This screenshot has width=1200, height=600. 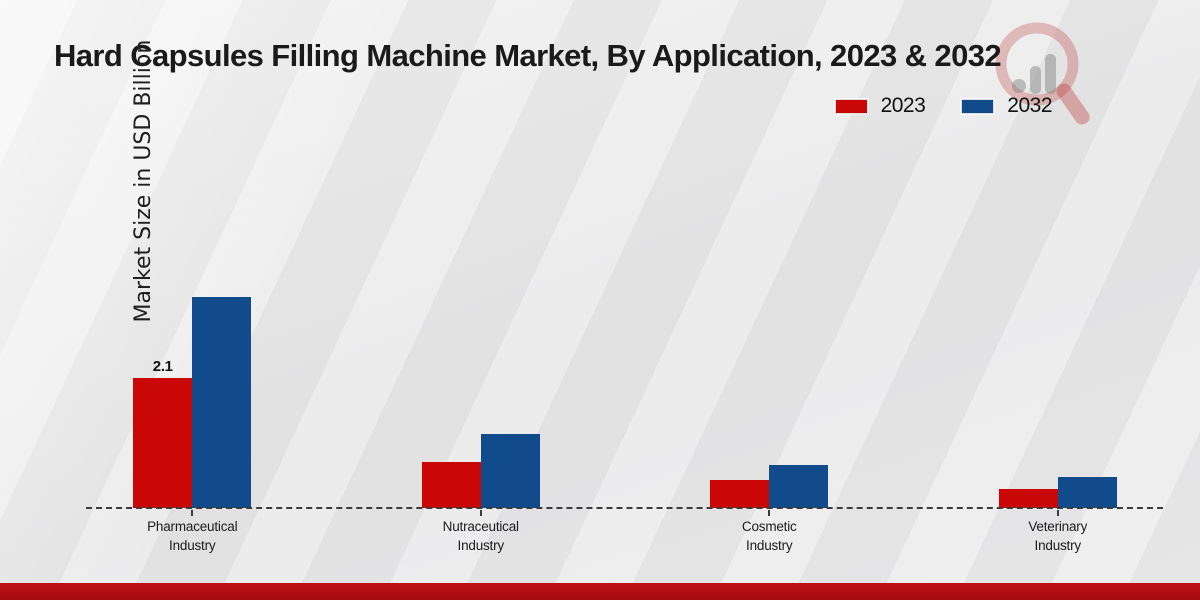 What do you see at coordinates (1042, 73) in the screenshot?
I see `brand-watermark-magnifier-icon` at bounding box center [1042, 73].